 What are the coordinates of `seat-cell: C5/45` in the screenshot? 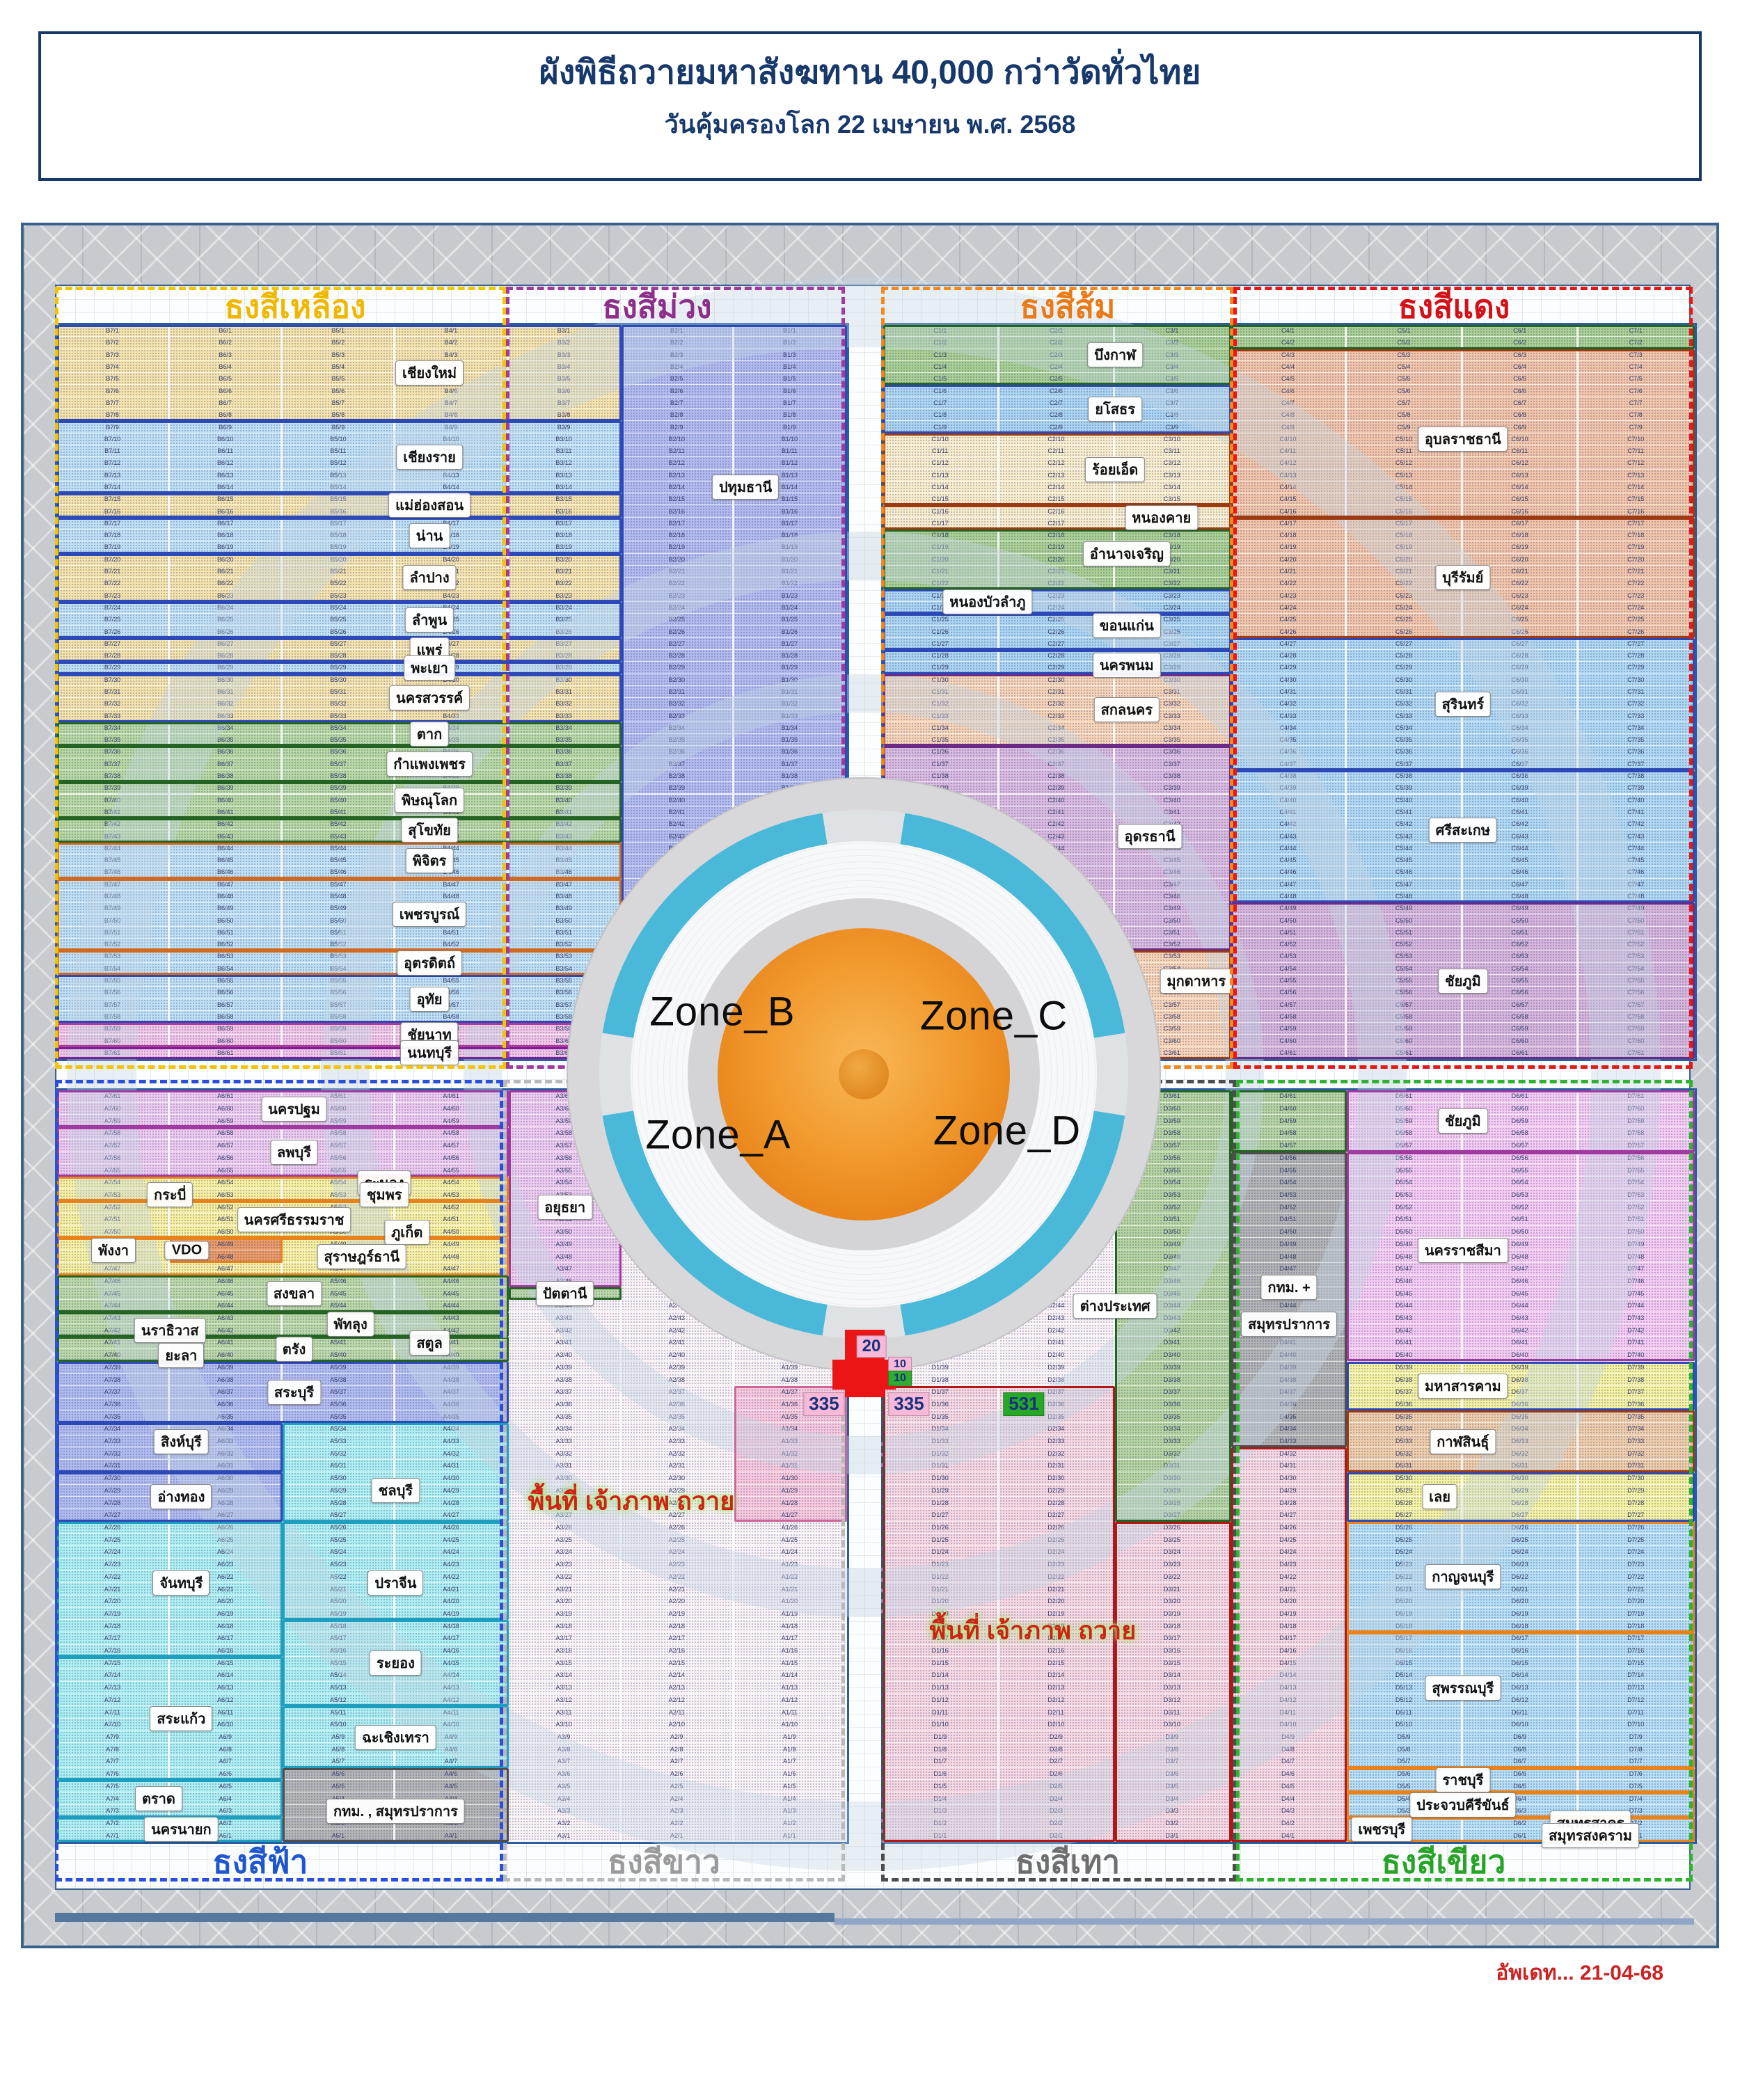 It's located at (1405, 860).